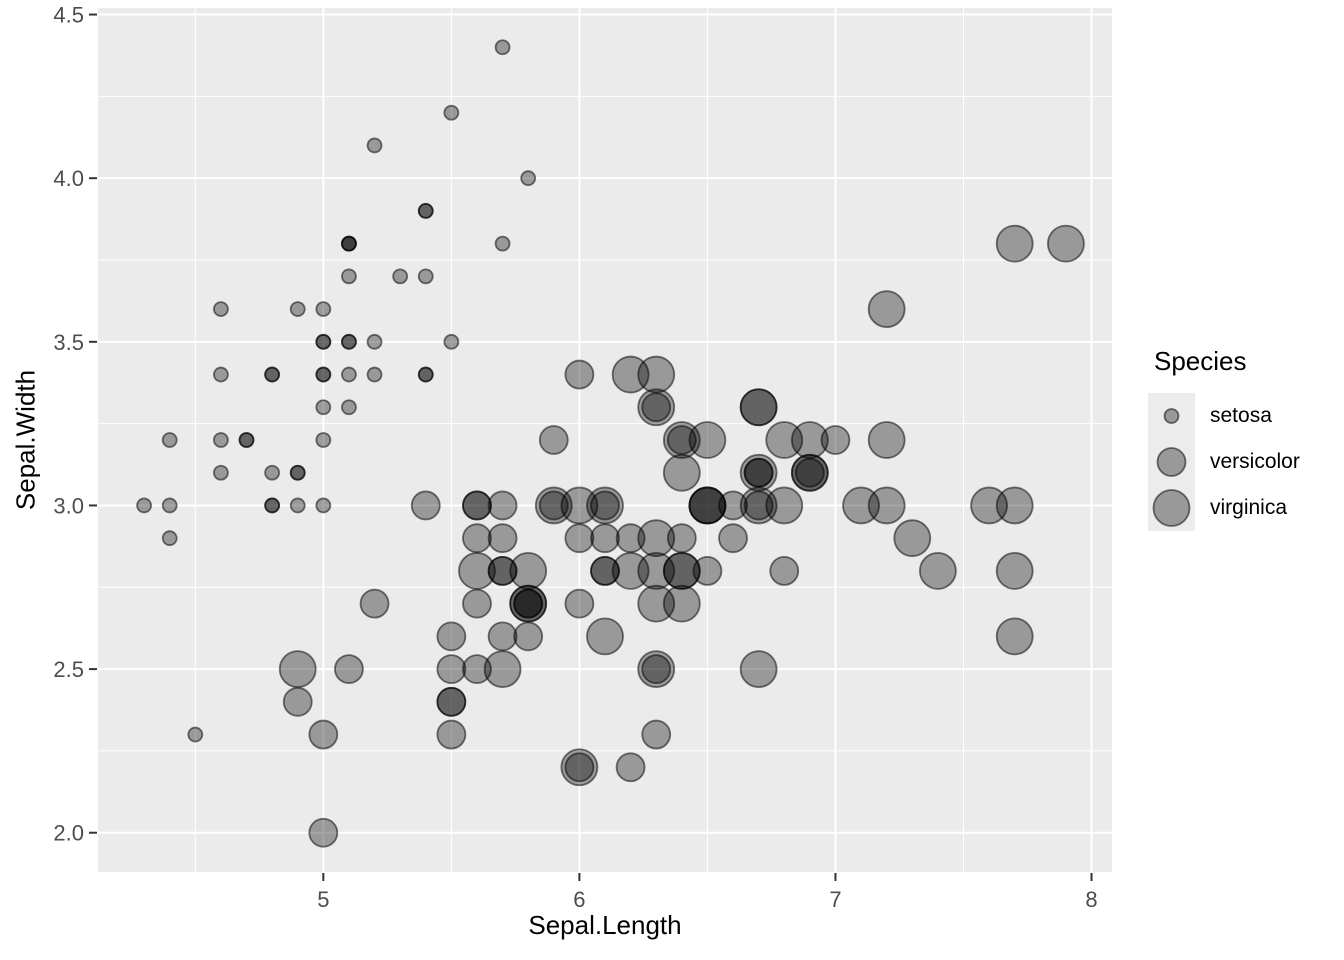 The image size is (1344, 960). I want to click on y-tick-label: 4.0, so click(68, 178).